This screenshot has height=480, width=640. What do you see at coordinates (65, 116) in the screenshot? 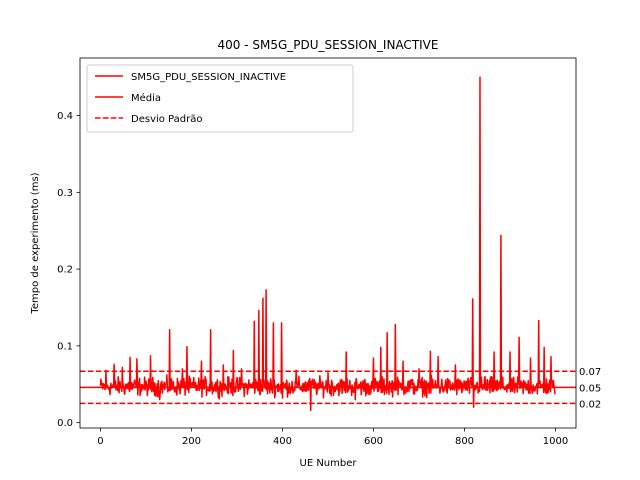
I see `y-tick-label: 0.4` at bounding box center [65, 116].